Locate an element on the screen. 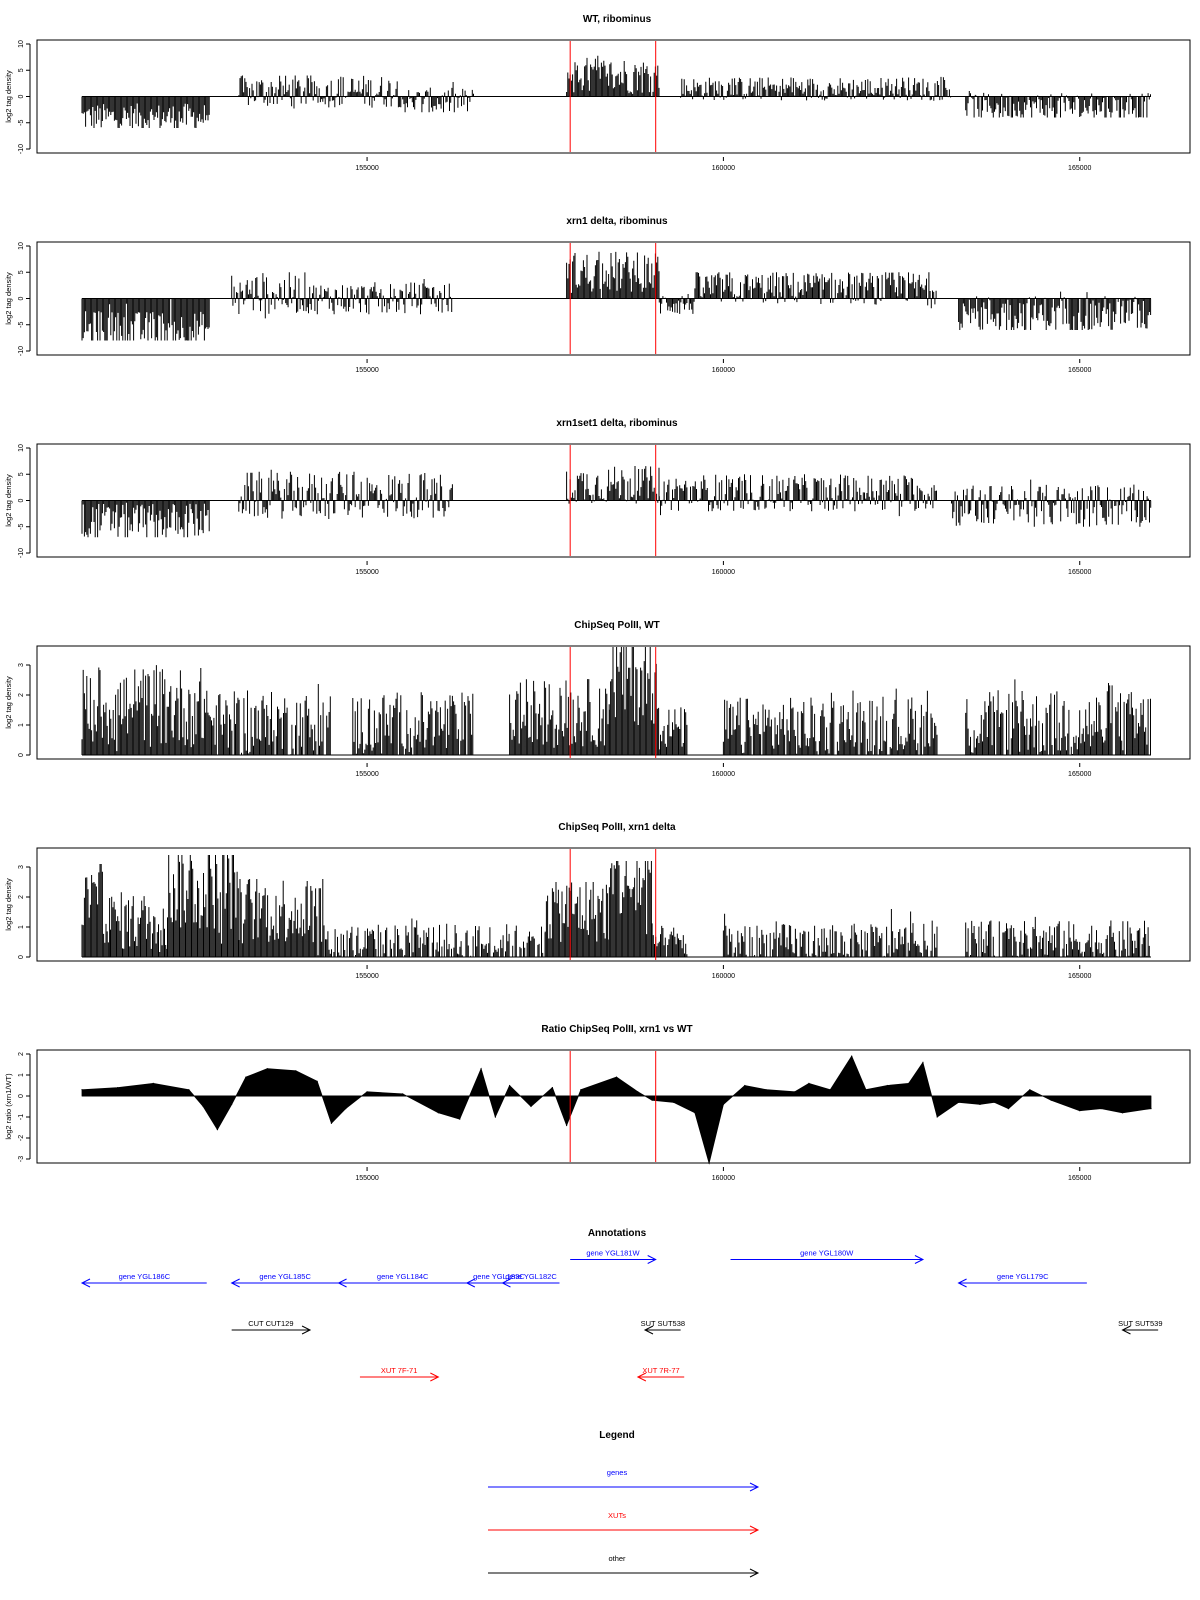 The image size is (1200, 1600). feature-label: SUT SUT539 is located at coordinates (1140, 1323).